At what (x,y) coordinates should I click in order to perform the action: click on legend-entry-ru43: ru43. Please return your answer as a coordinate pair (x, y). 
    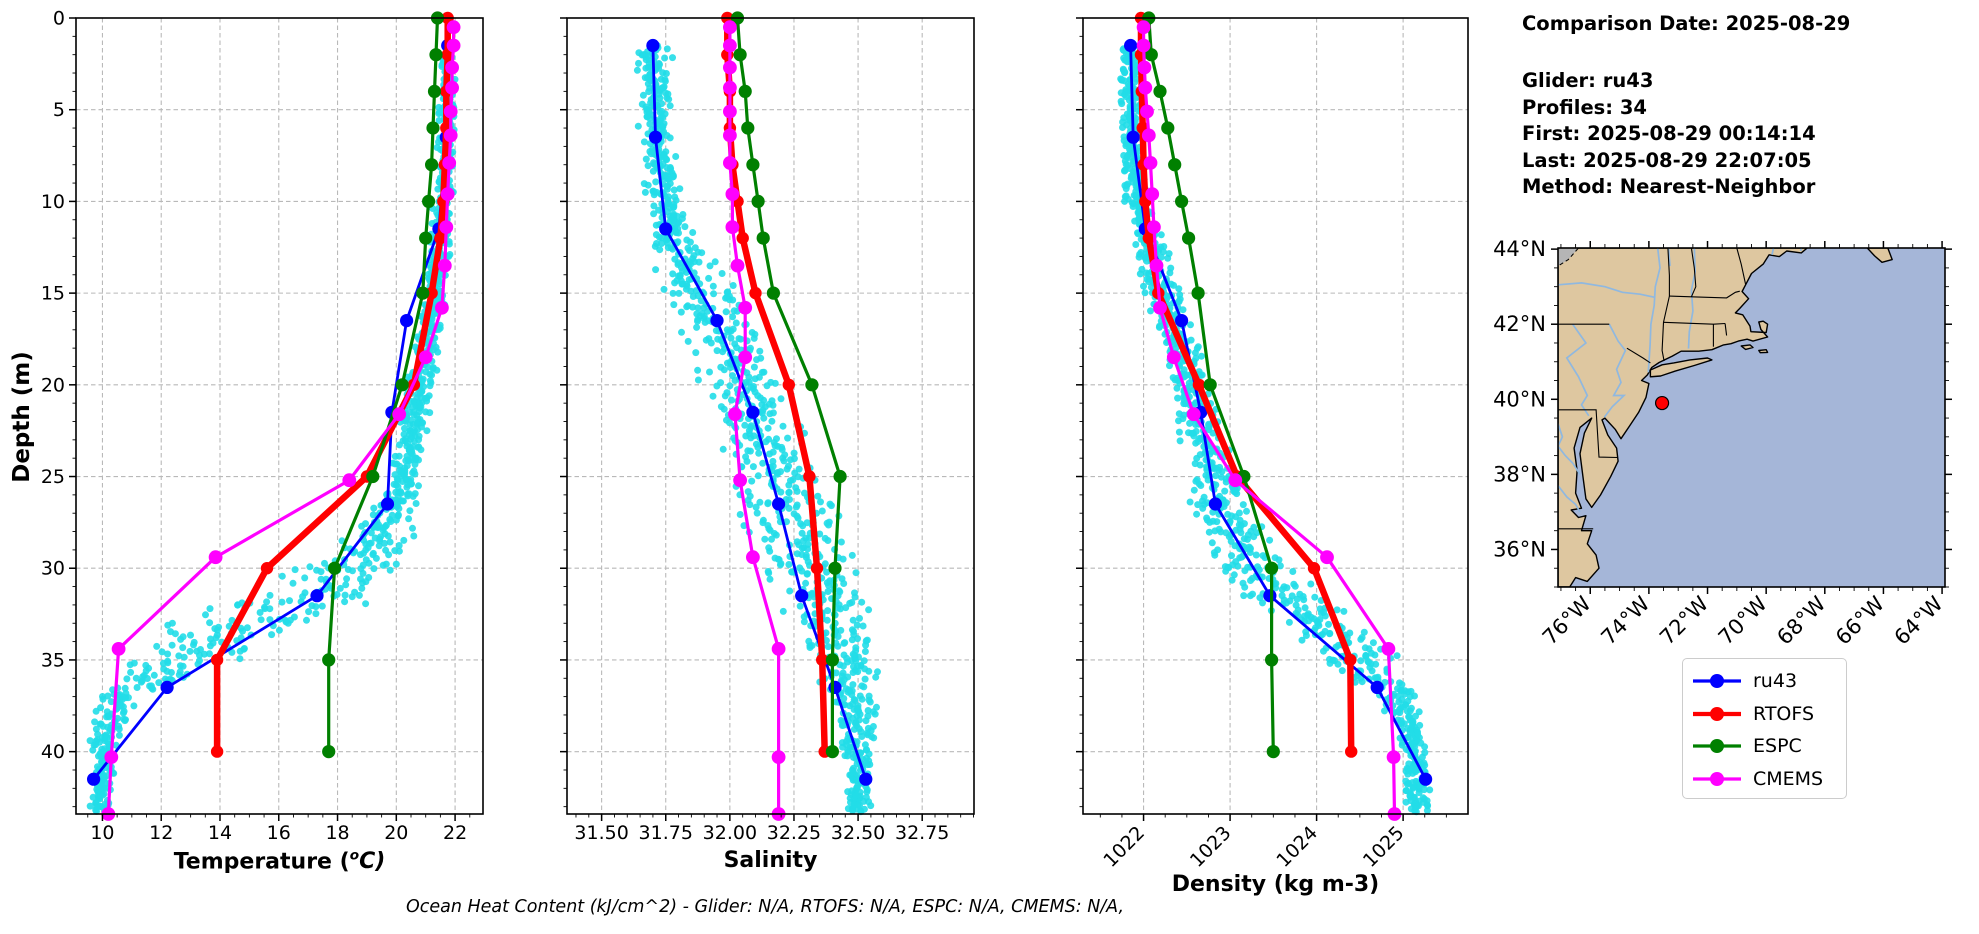
    Looking at the image, I should click on (1768, 681).